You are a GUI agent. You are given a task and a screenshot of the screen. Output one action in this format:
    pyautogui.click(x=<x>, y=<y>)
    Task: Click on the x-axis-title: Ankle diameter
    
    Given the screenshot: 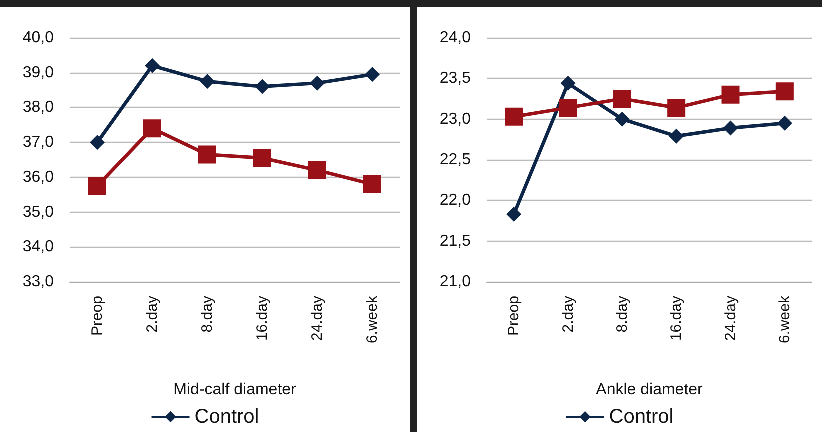 What is the action you would take?
    pyautogui.click(x=650, y=390)
    